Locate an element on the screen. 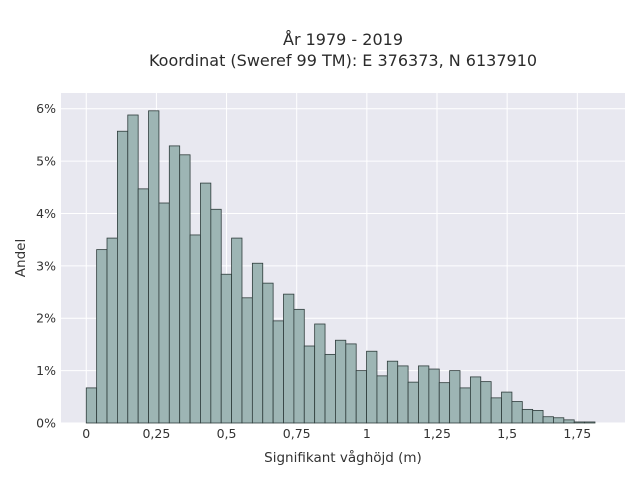 This screenshot has height=480, width=640. y-tick-label-5: 5% is located at coordinates (46, 161).